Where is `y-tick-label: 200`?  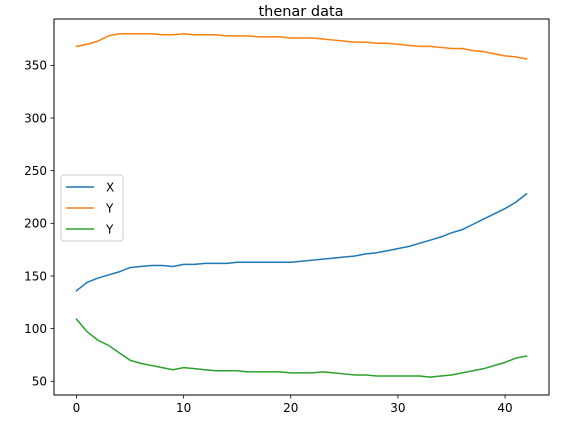 y-tick-label: 200 is located at coordinates (35, 224).